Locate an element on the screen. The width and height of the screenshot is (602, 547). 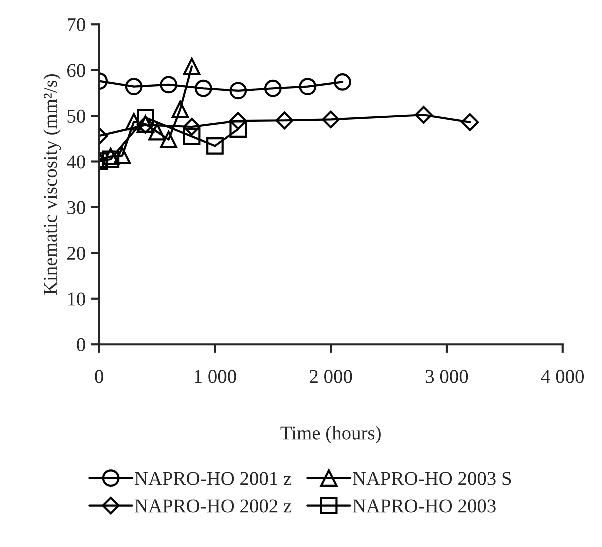
y-axis-title: Kinematic viscosity (mm²/s) is located at coordinates (52, 184).